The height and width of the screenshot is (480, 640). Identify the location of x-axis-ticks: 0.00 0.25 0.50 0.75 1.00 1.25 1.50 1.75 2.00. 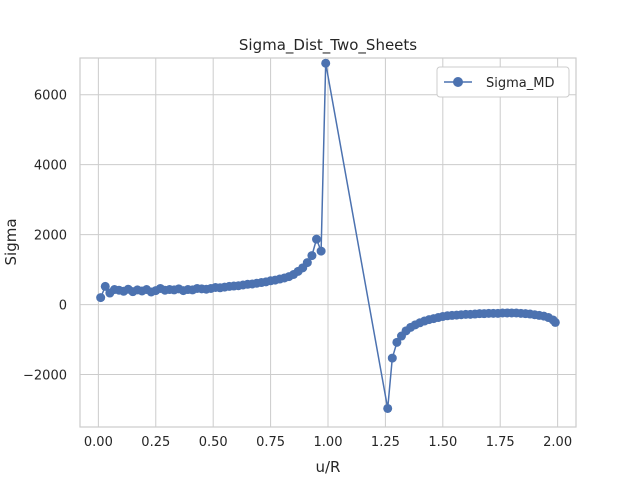
(328, 442).